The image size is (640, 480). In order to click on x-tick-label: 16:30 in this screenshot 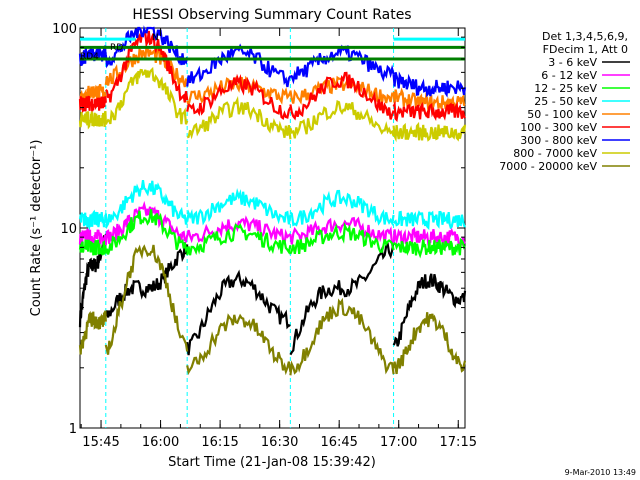, I will do `click(279, 442)`.